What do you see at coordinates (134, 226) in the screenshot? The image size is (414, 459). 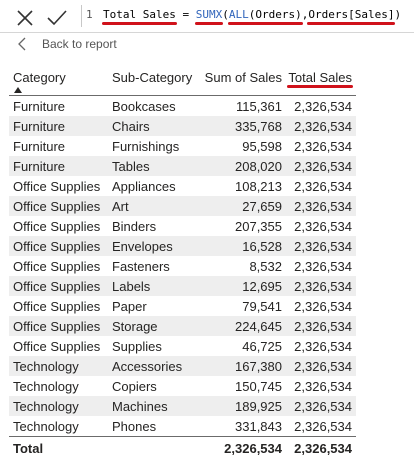 I see `cell-subcategory: Binders` at bounding box center [134, 226].